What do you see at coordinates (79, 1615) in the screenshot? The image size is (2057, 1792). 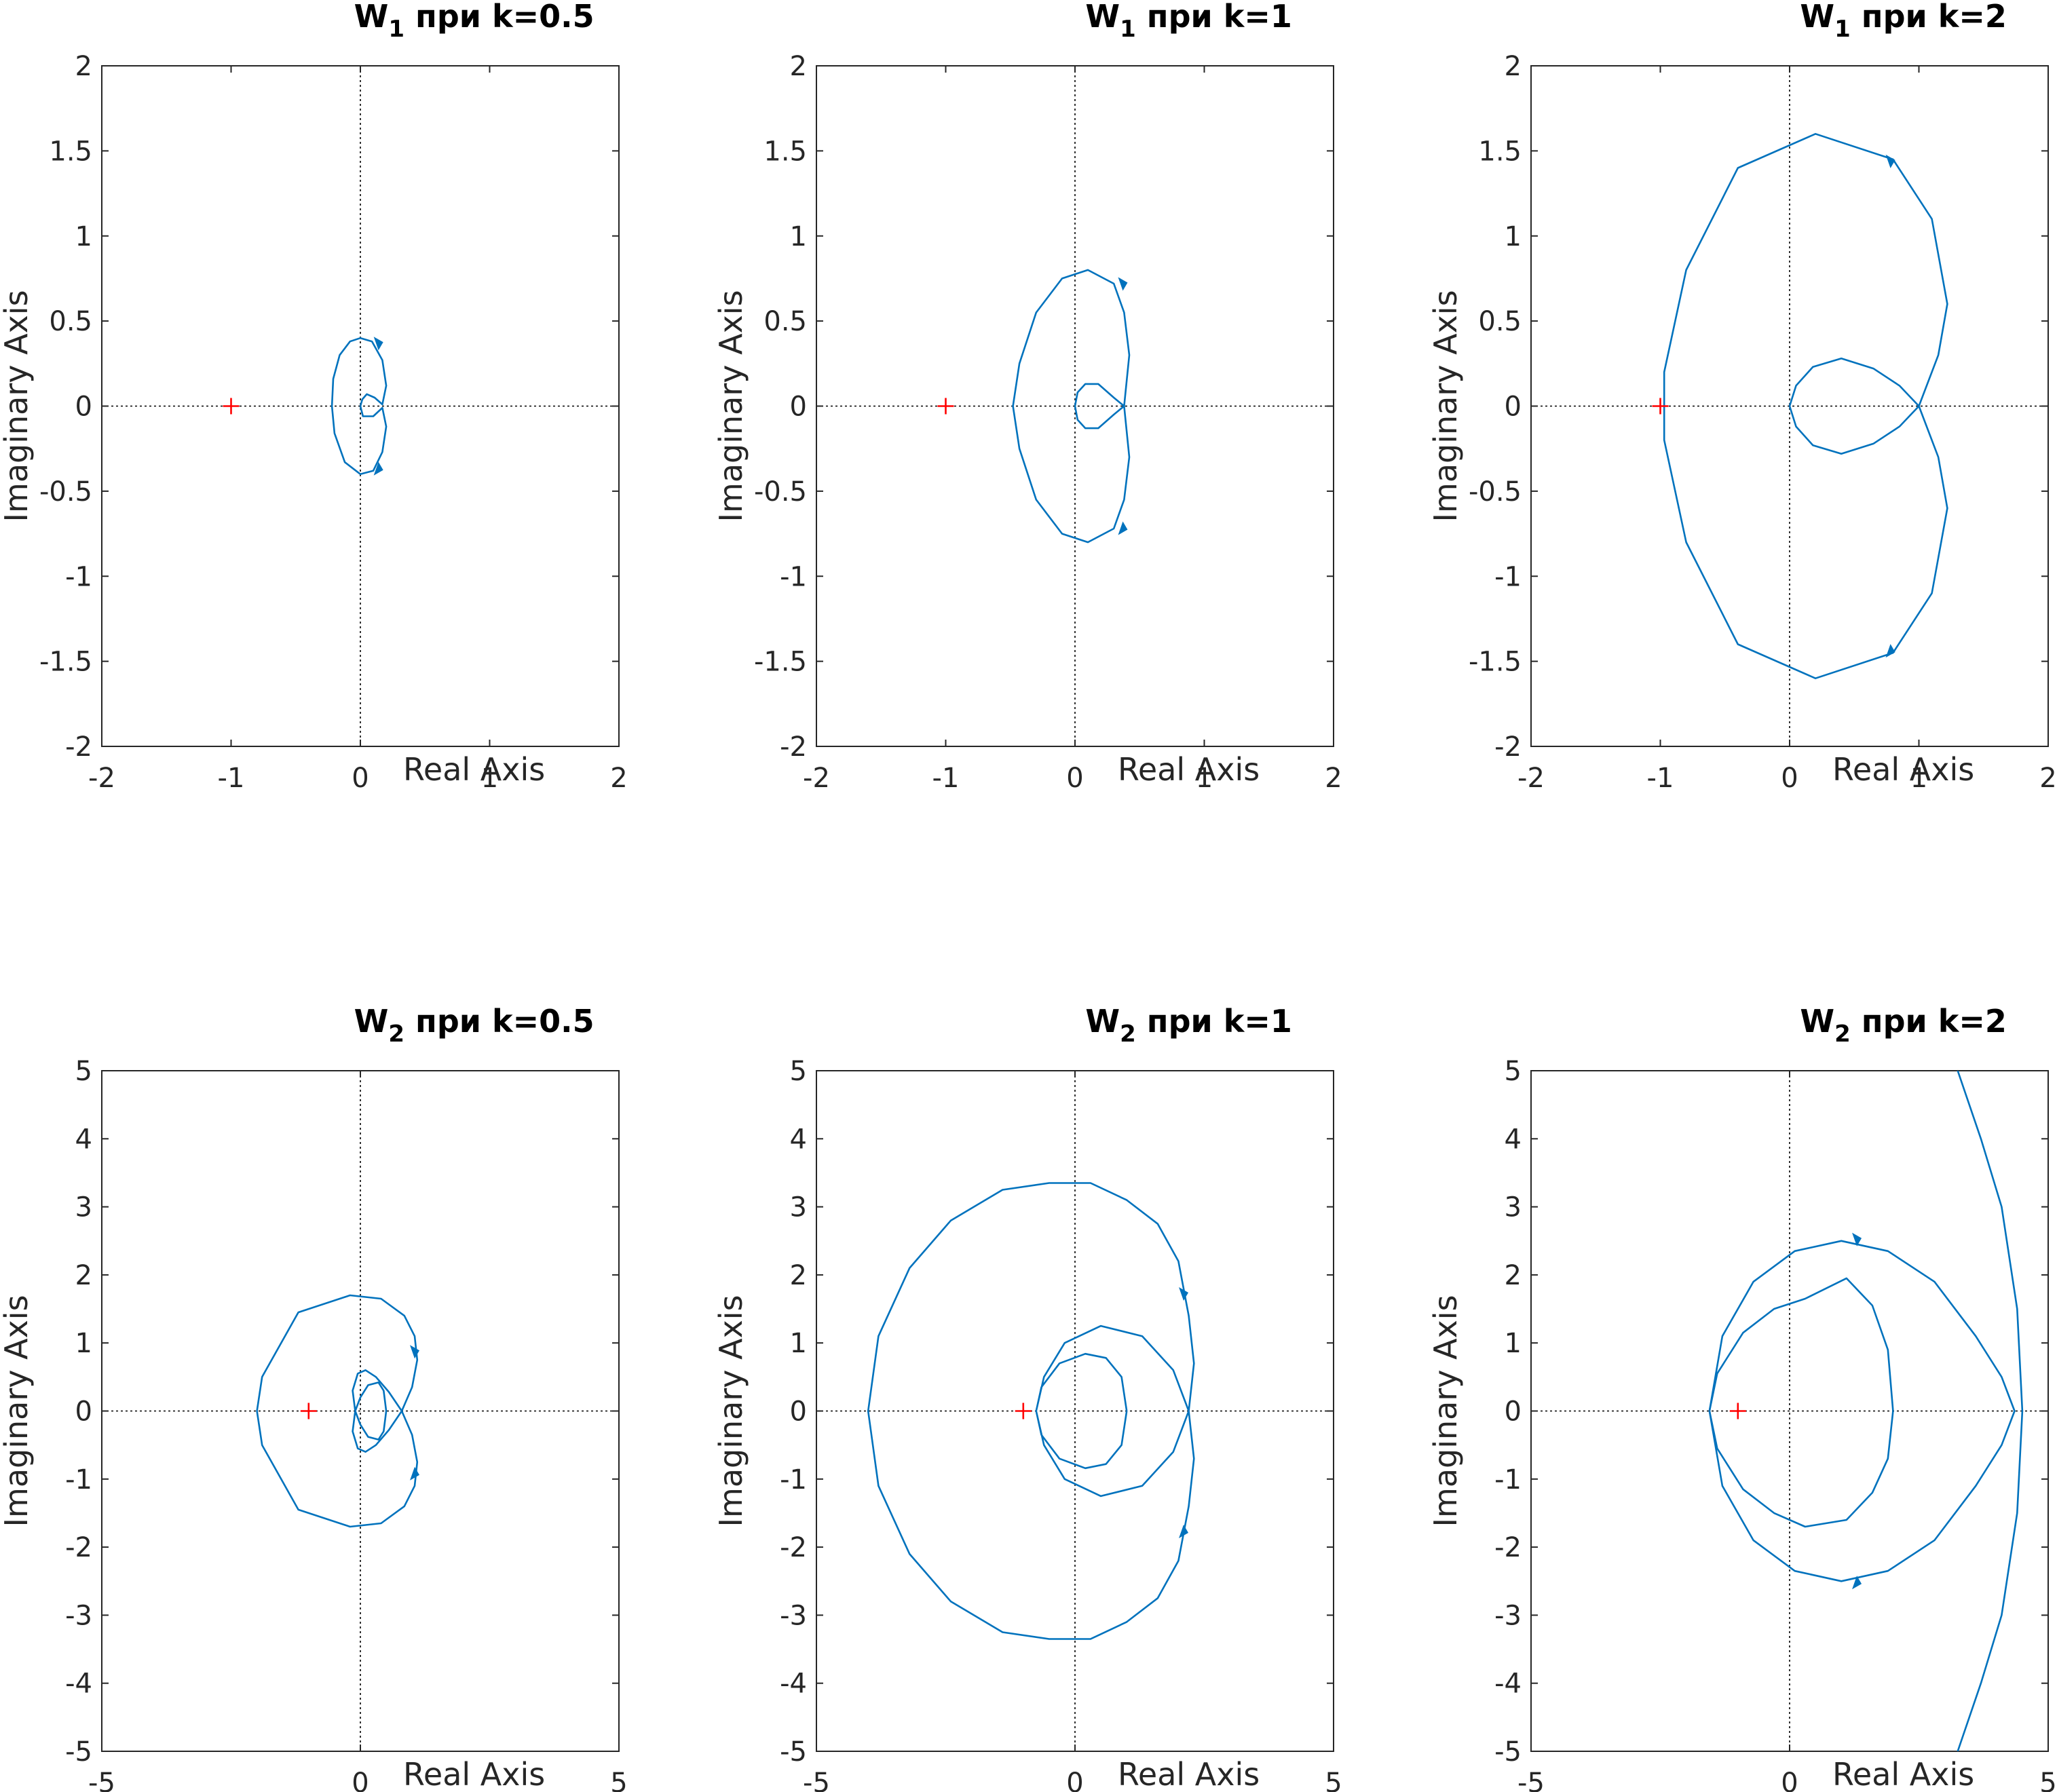 I see `y-tick-label: -3` at bounding box center [79, 1615].